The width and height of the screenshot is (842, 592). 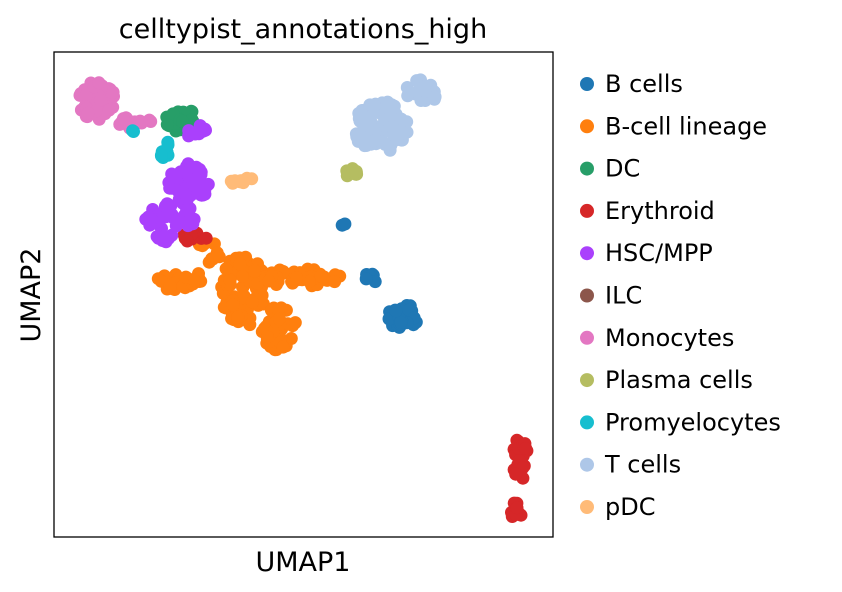 I want to click on series-pdc, so click(x=241, y=180).